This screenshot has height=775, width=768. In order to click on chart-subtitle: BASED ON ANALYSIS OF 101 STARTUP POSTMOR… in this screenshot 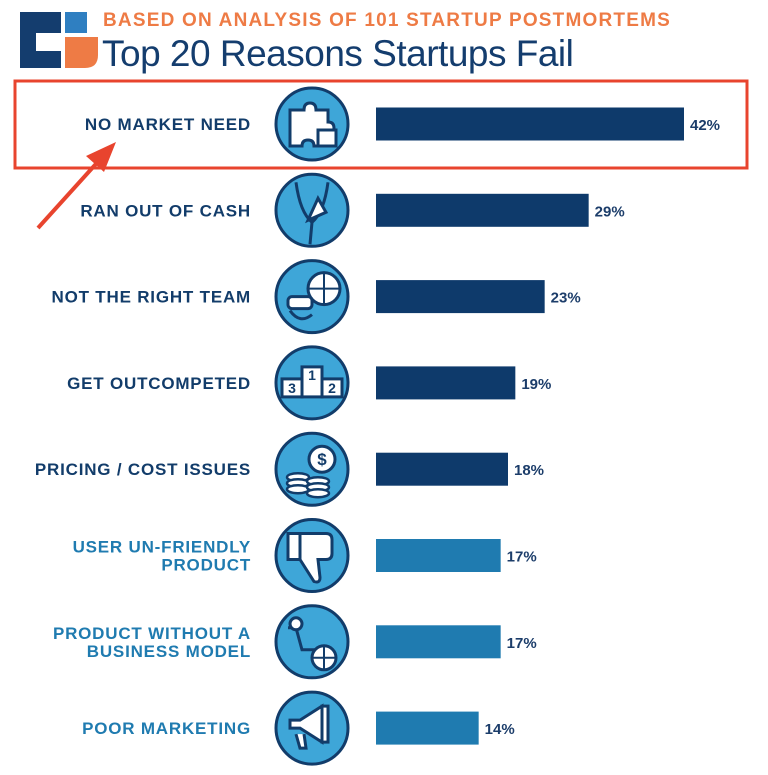, I will do `click(387, 20)`.